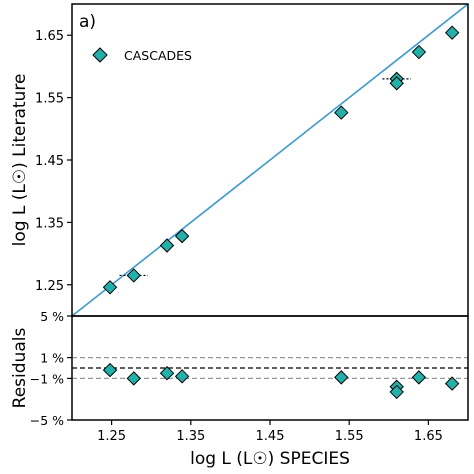 This screenshot has width=474, height=474. Describe the element at coordinates (428, 436) in the screenshot. I see `x-tick-label: 1.65` at that location.